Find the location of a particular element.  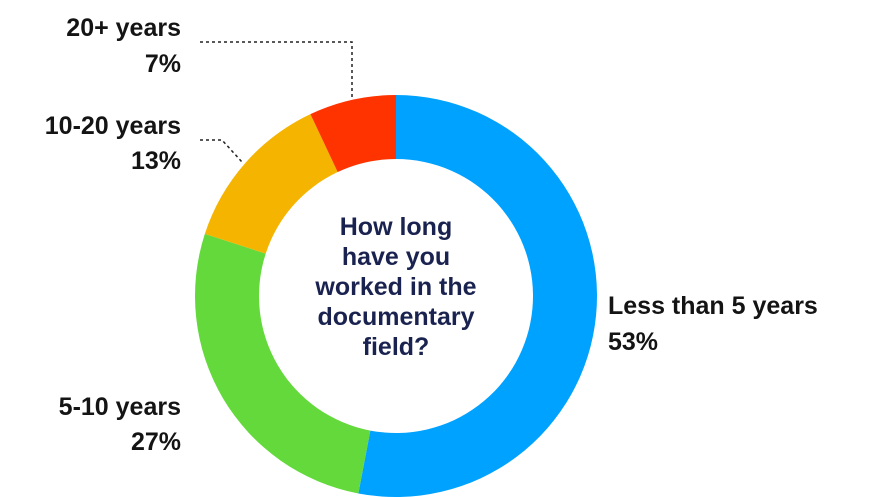

center-title-line: have you is located at coordinates (396, 257).